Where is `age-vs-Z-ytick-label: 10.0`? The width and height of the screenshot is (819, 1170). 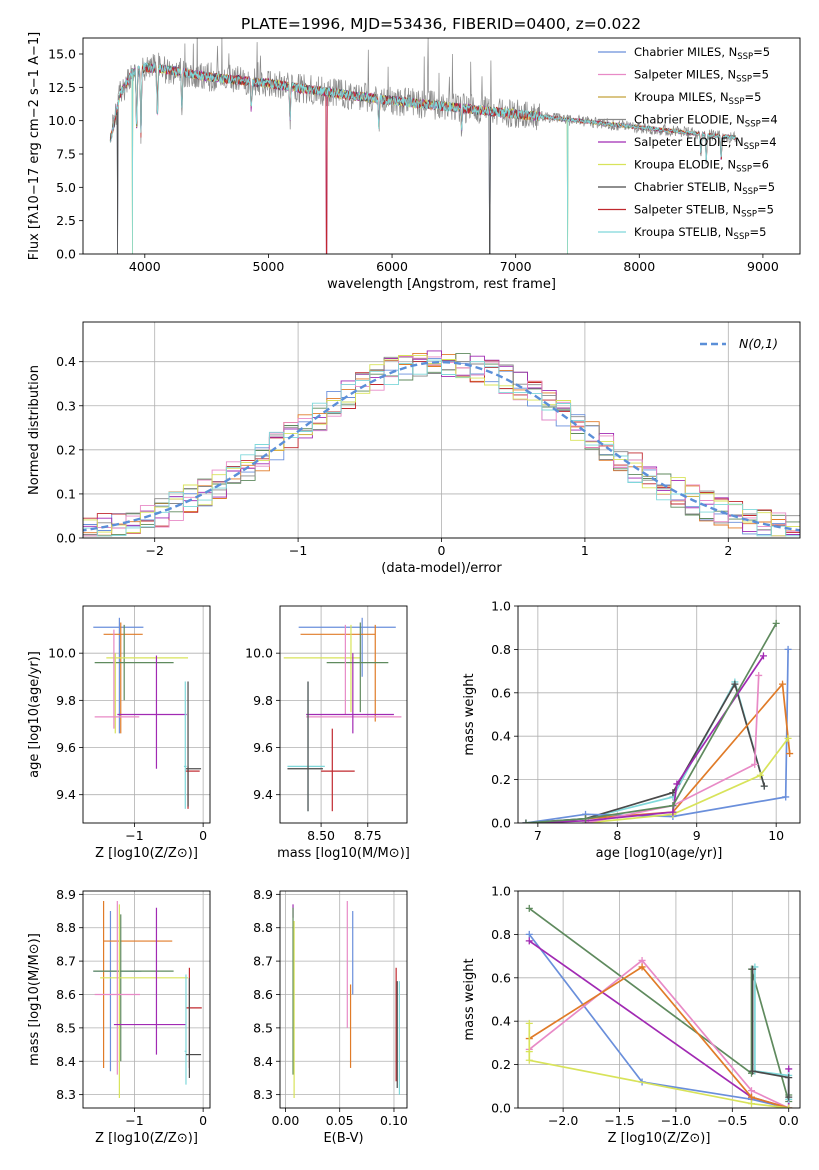 age-vs-Z-ytick-label: 10.0 is located at coordinates (62, 653).